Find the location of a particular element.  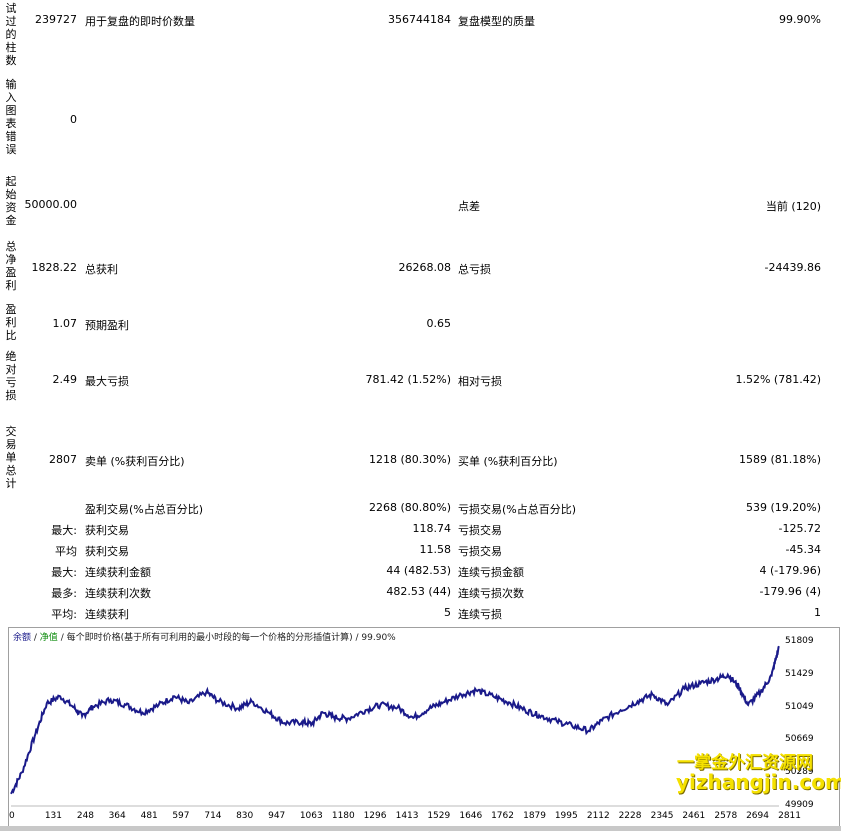

ticks-modelled-value: 356744184 is located at coordinates (419, 19).